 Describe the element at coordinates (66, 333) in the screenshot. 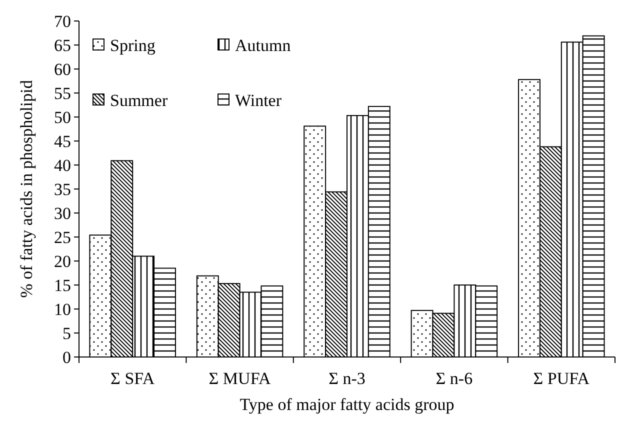

I see `y-tick-label: 5` at that location.